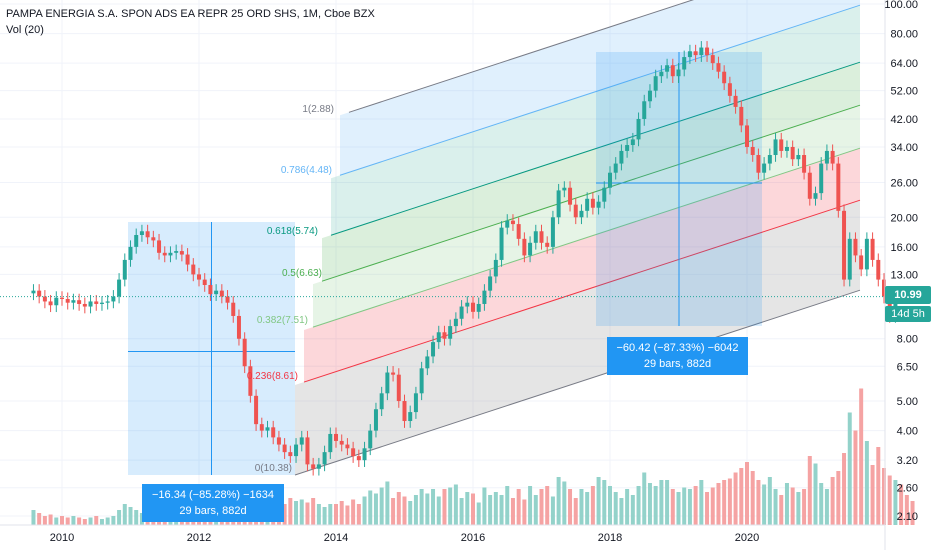  Describe the element at coordinates (677, 348) in the screenshot. I see `measure-2-change: −60.42 (−87.33%) −6042` at that location.